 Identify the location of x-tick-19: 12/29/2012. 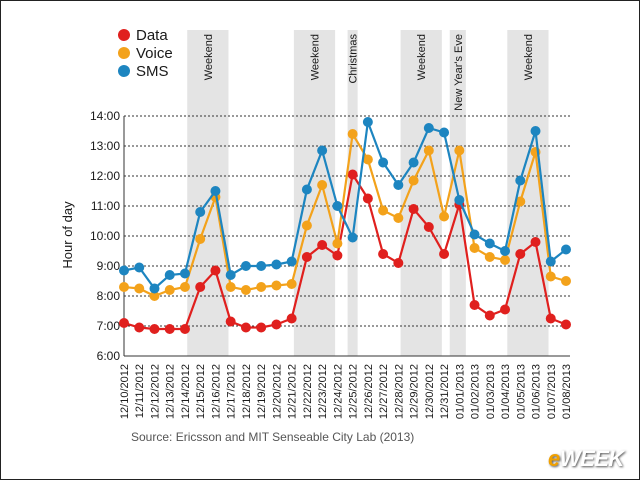
(415, 391).